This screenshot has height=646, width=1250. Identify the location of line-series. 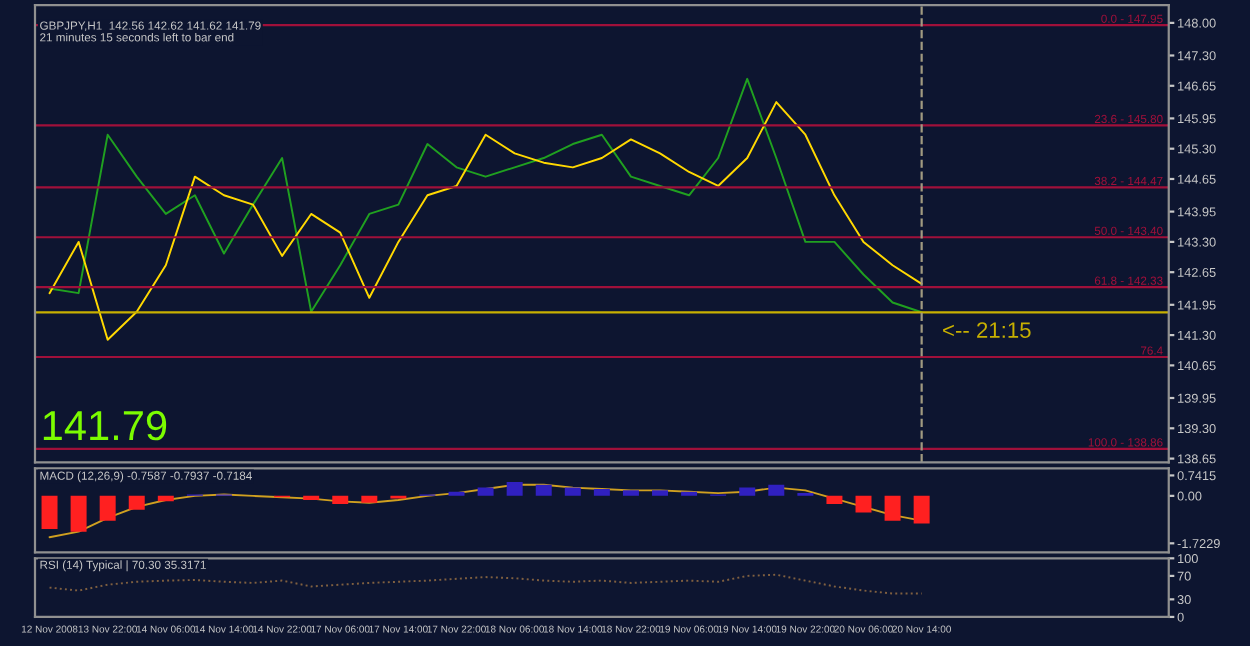
(485, 584).